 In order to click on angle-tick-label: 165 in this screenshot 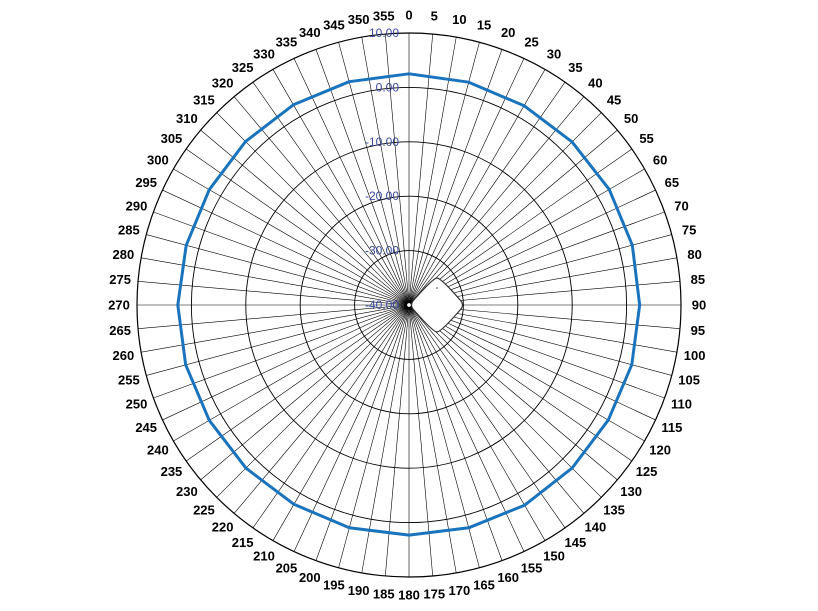, I will do `click(484, 585)`.